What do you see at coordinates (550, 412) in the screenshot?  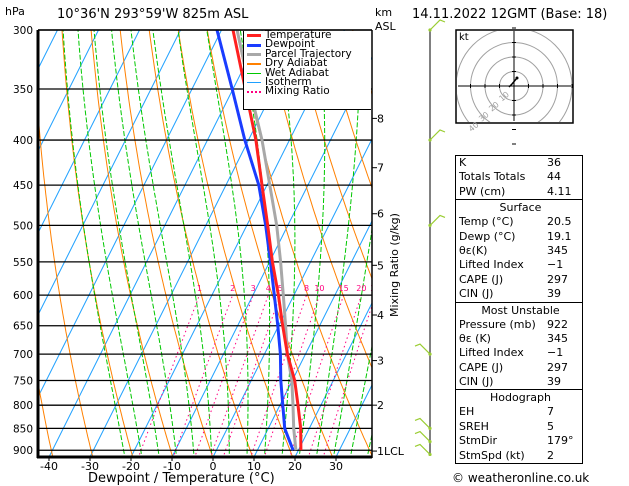 I see `index-value: 7` at bounding box center [550, 412].